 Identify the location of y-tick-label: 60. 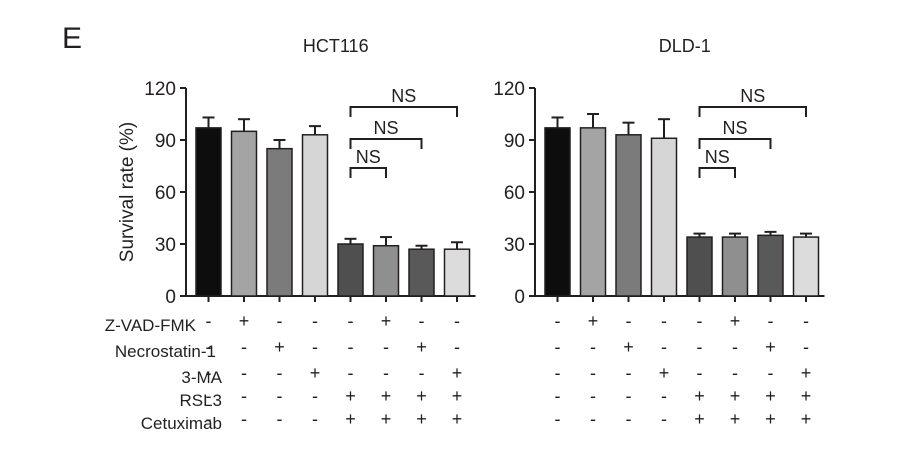
(165, 193).